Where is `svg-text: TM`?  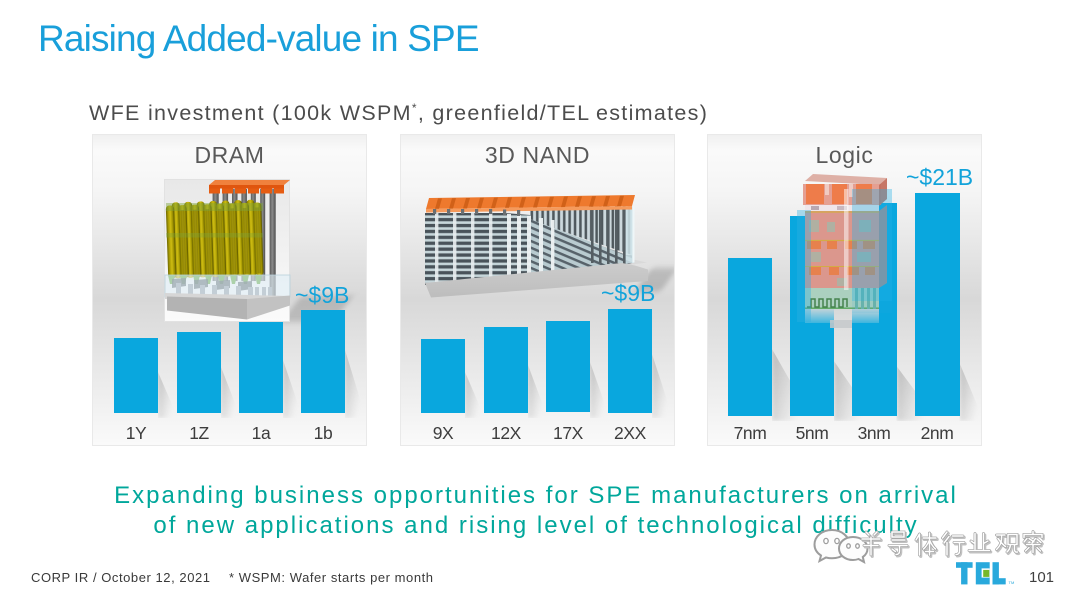
svg-text: TM is located at coordinates (1012, 582).